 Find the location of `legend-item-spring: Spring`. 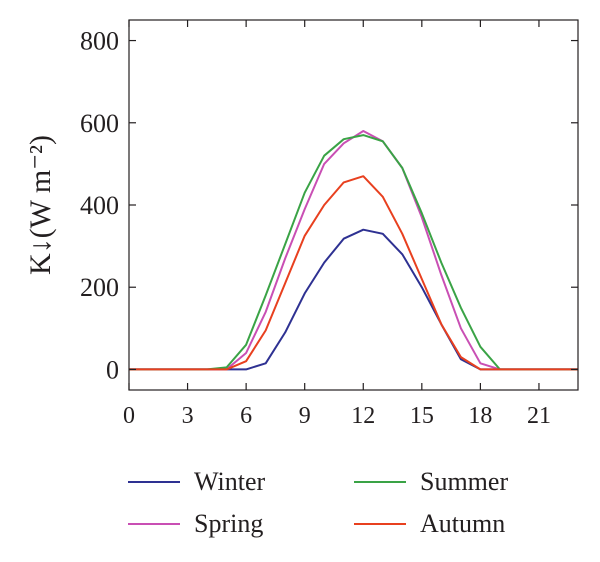

legend-item-spring: Spring is located at coordinates (195, 524).